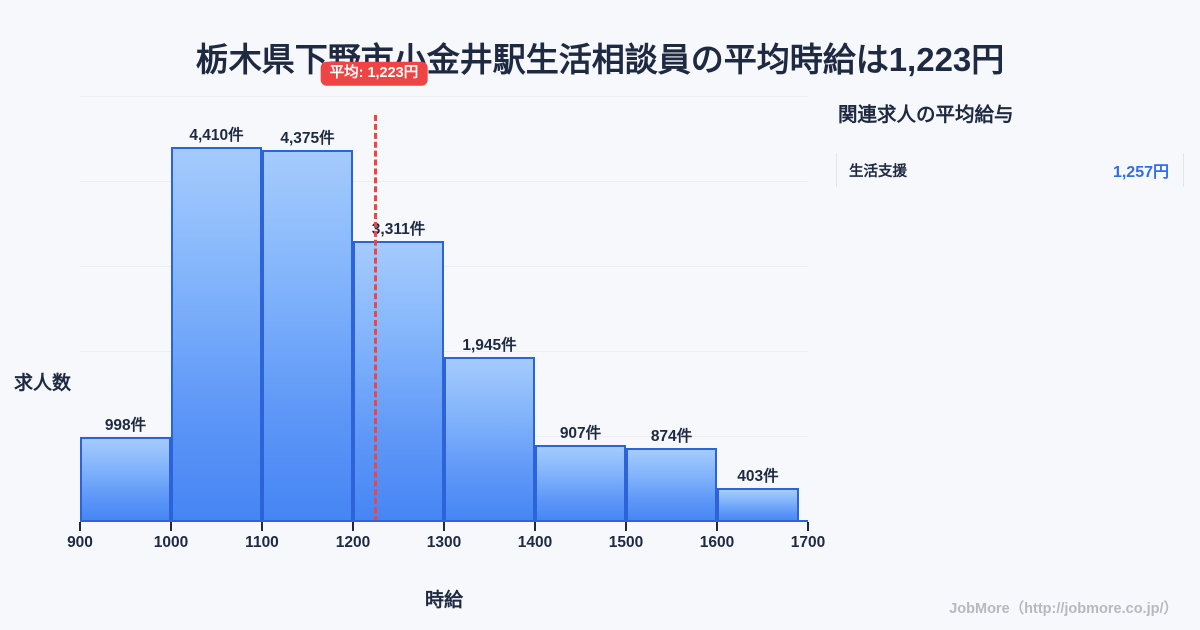 The height and width of the screenshot is (630, 1200). What do you see at coordinates (489, 429) in the screenshot?
I see `histogram-bar: 1,945件` at bounding box center [489, 429].